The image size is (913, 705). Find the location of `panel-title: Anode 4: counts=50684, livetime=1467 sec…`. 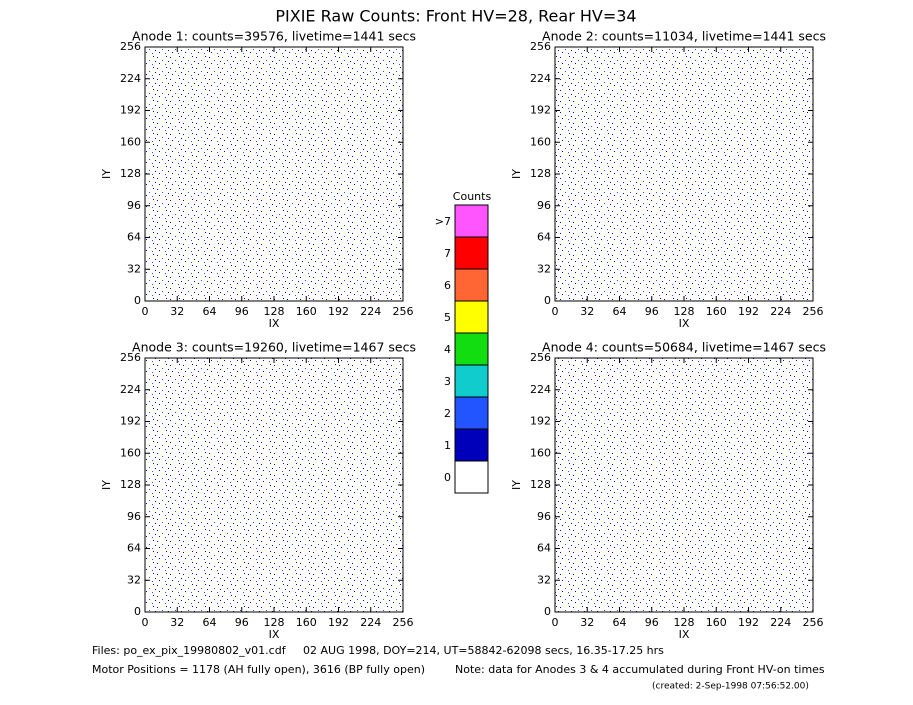

panel-title: Anode 4: counts=50684, livetime=1467 sec… is located at coordinates (684, 347).